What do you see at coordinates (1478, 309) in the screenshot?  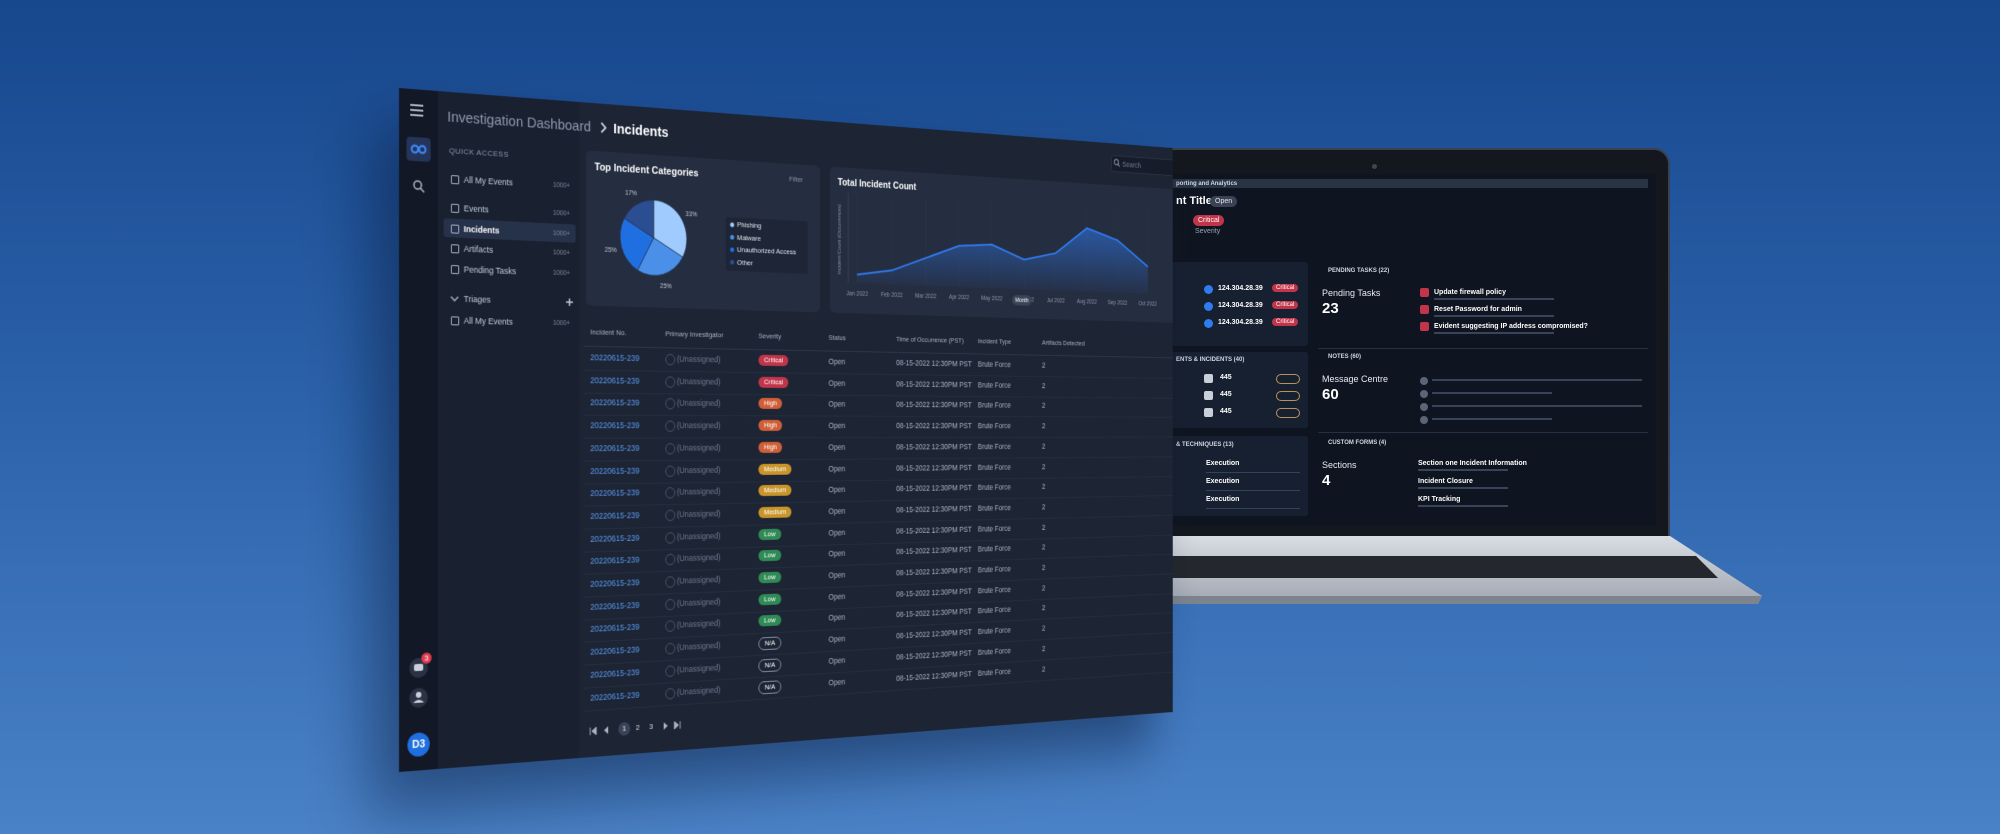 I see `task: Reset Password for admin` at bounding box center [1478, 309].